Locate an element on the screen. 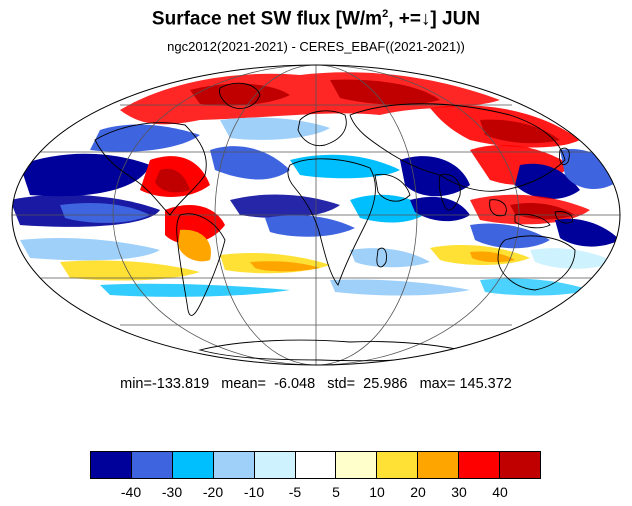  page-title: Surface net SW flux [W/m2, +=↓] JUN is located at coordinates (316, 19).